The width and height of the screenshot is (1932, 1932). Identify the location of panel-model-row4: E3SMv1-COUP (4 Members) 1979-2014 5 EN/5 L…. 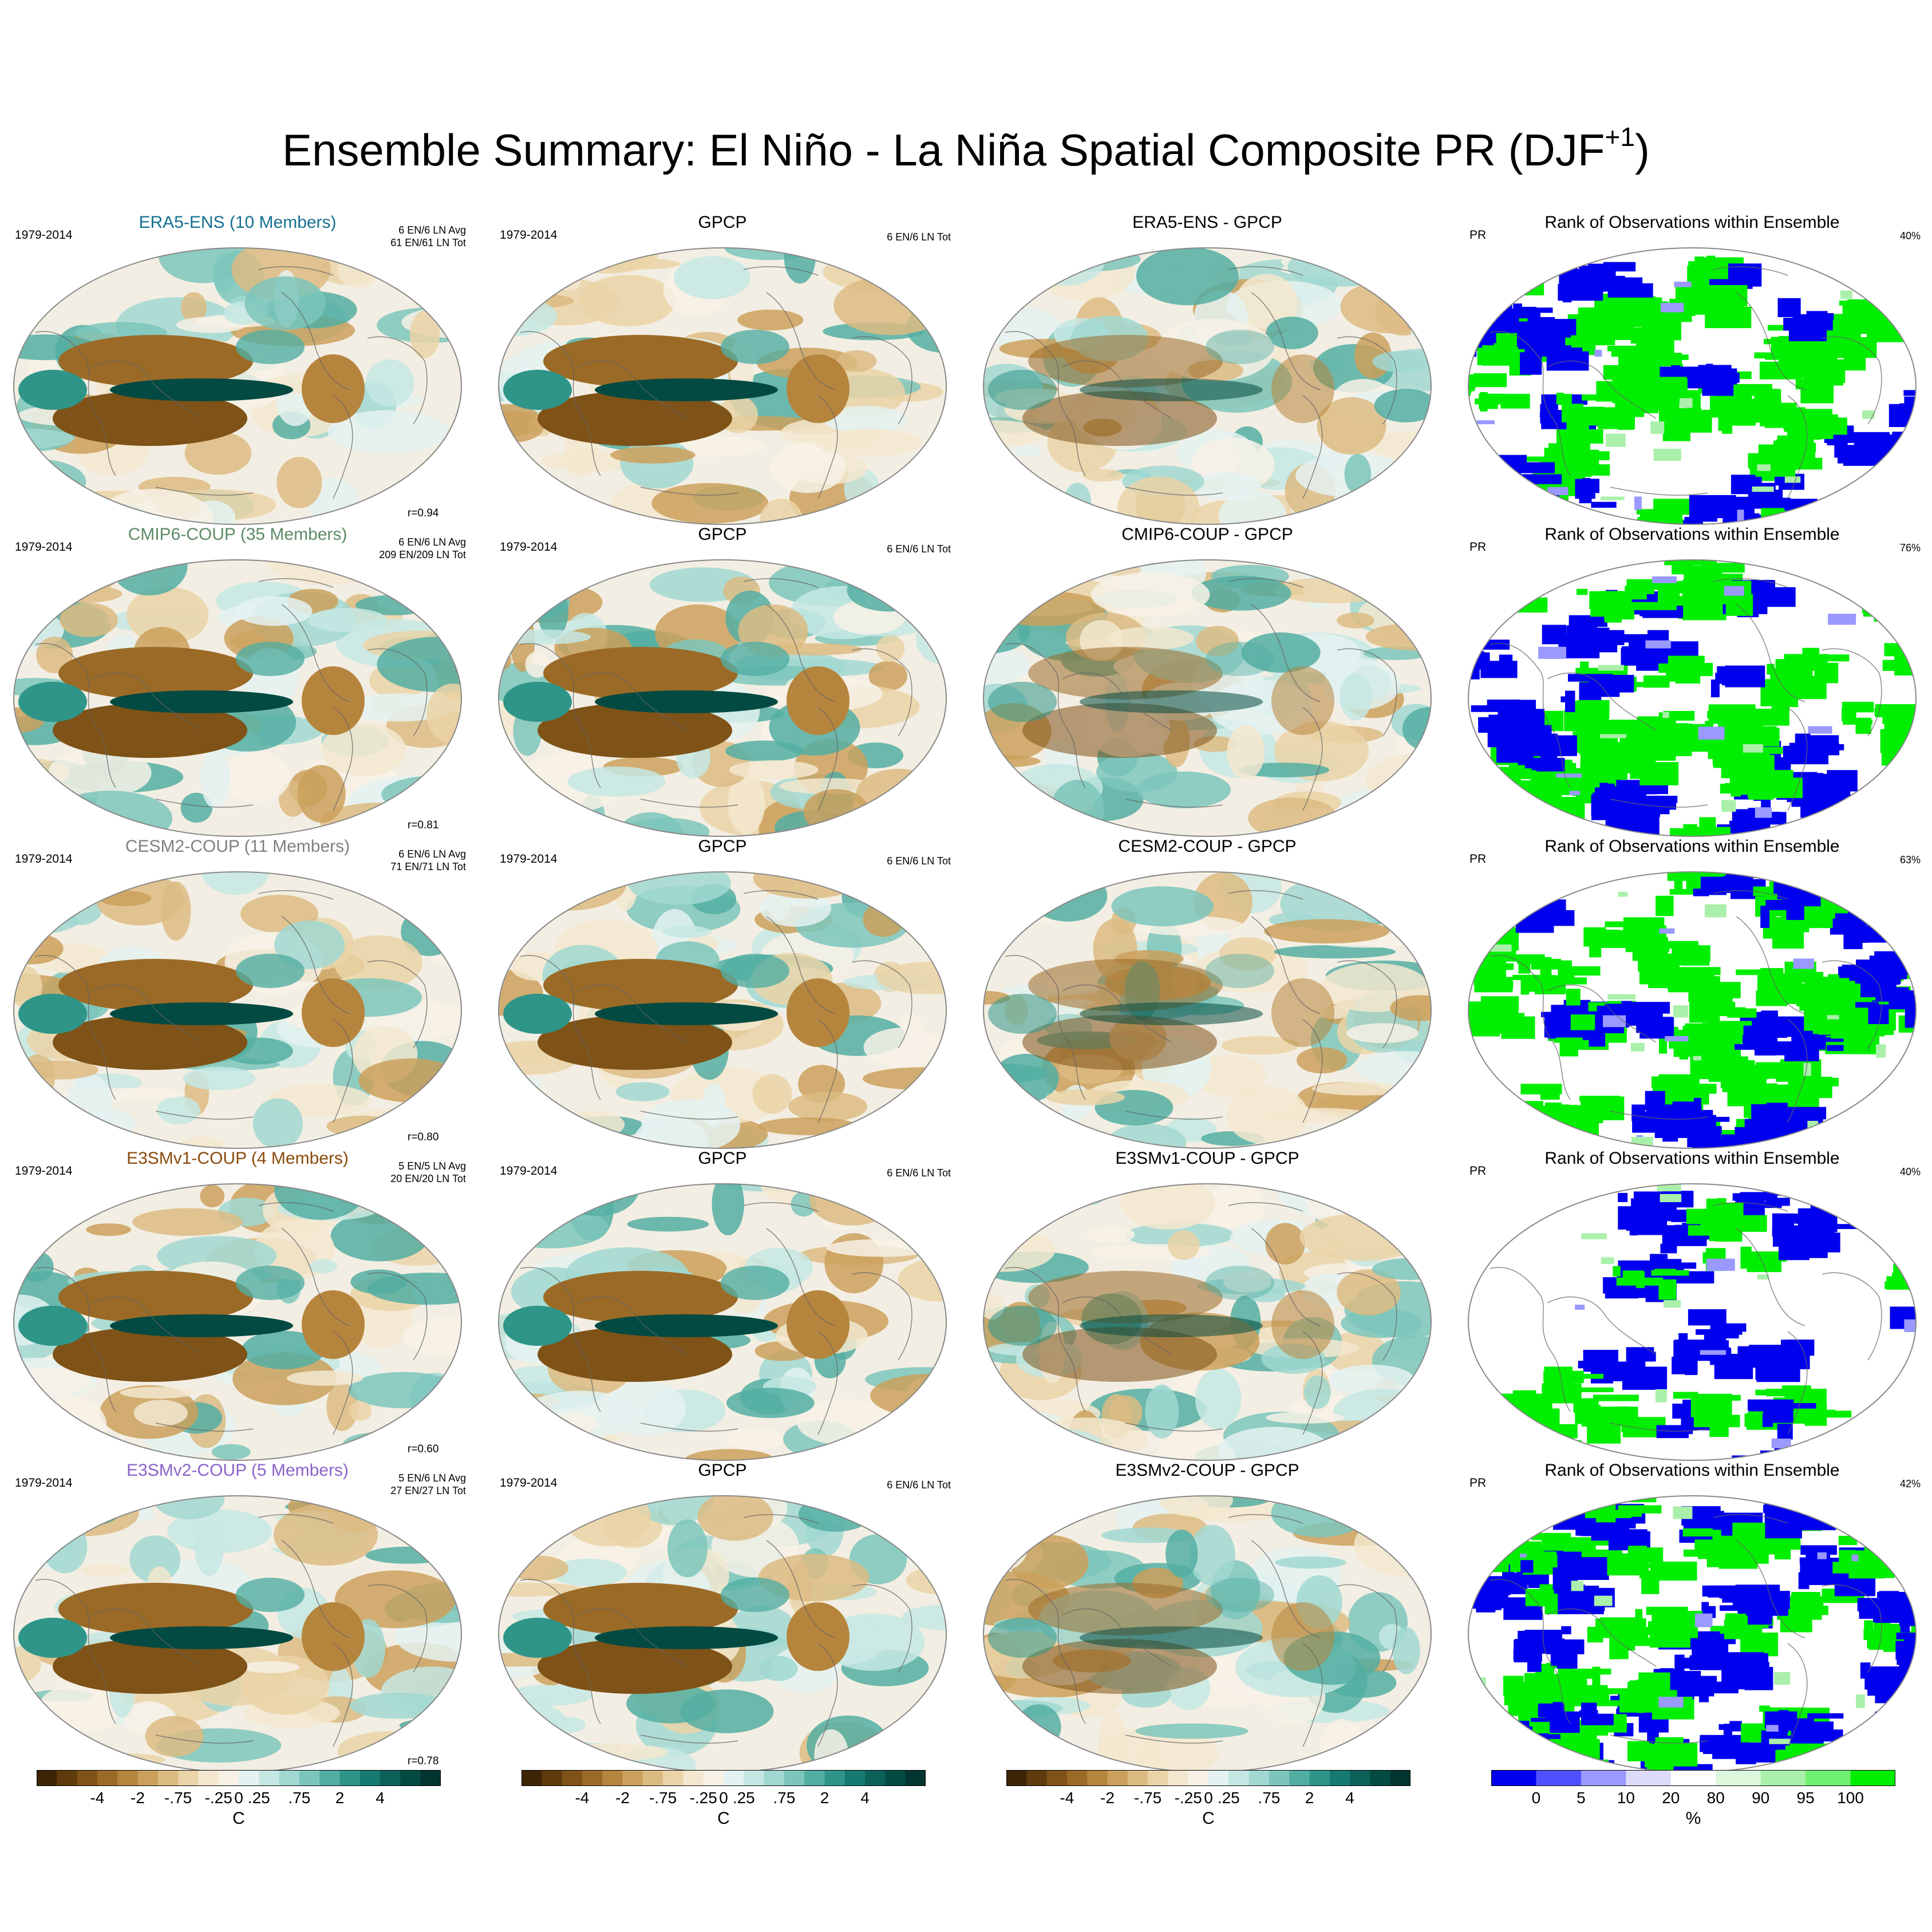
(239, 1305).